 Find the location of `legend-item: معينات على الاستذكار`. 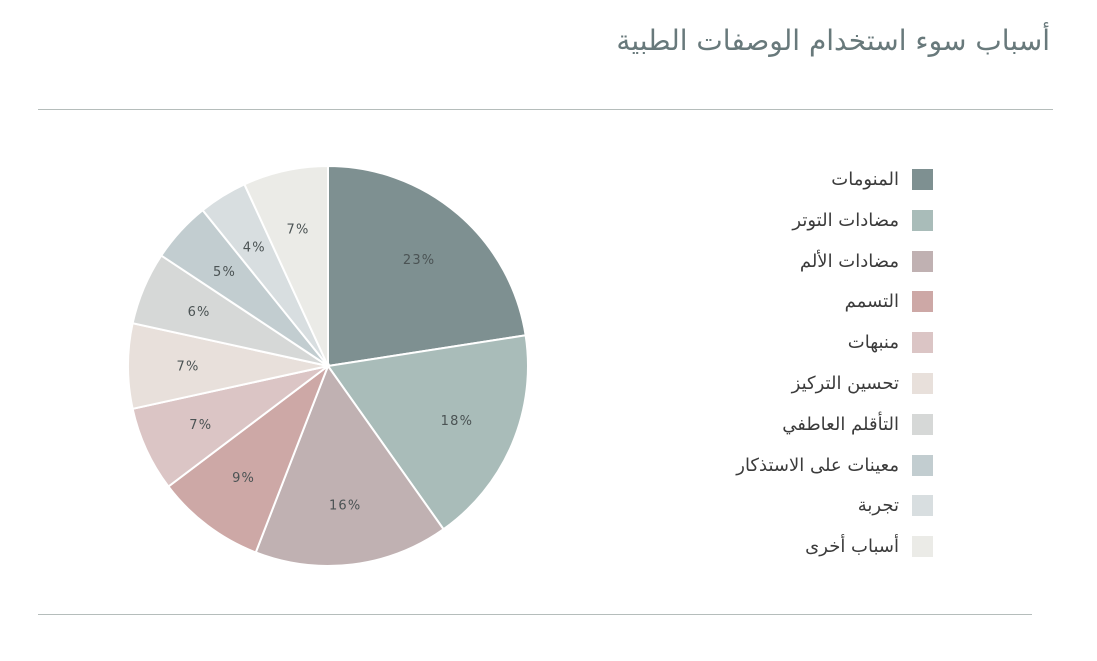

legend-item: معينات على الاستذكار is located at coordinates (834, 465).